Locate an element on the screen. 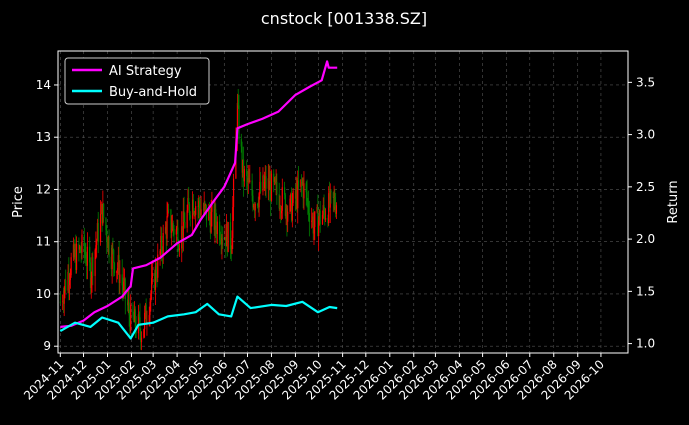 The image size is (689, 425). y-tick-label-right: 2.0 is located at coordinates (645, 239).